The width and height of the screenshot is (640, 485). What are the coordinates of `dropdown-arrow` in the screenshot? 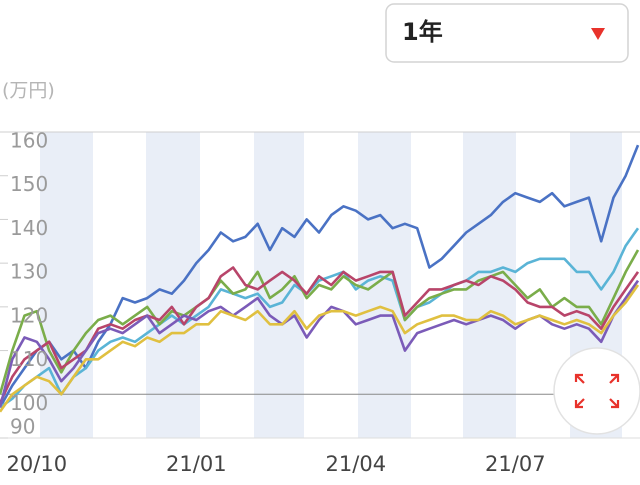 It's located at (598, 34).